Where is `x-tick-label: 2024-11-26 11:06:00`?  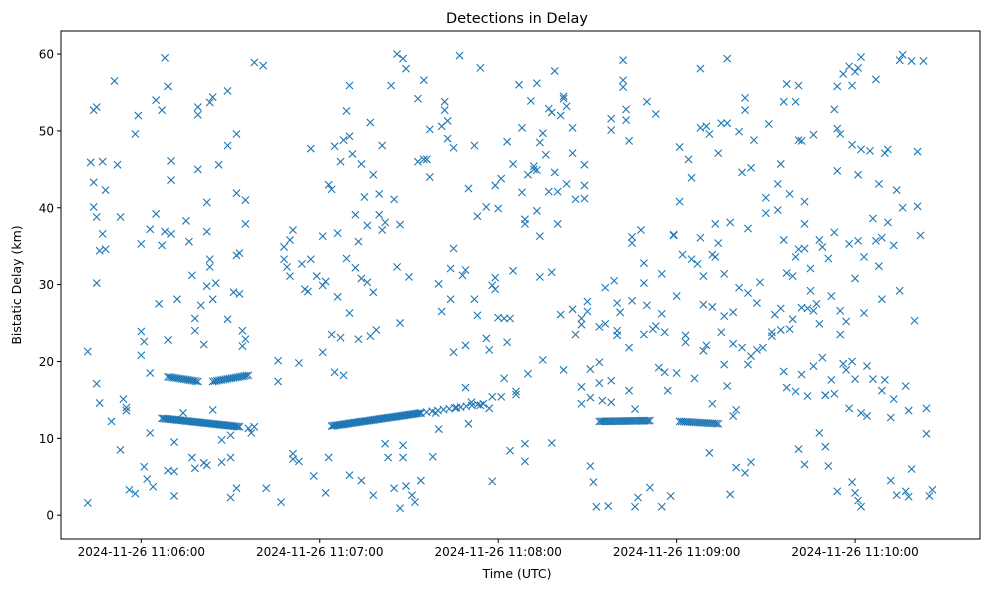
x-tick-label: 2024-11-26 11:06:00 is located at coordinates (141, 552).